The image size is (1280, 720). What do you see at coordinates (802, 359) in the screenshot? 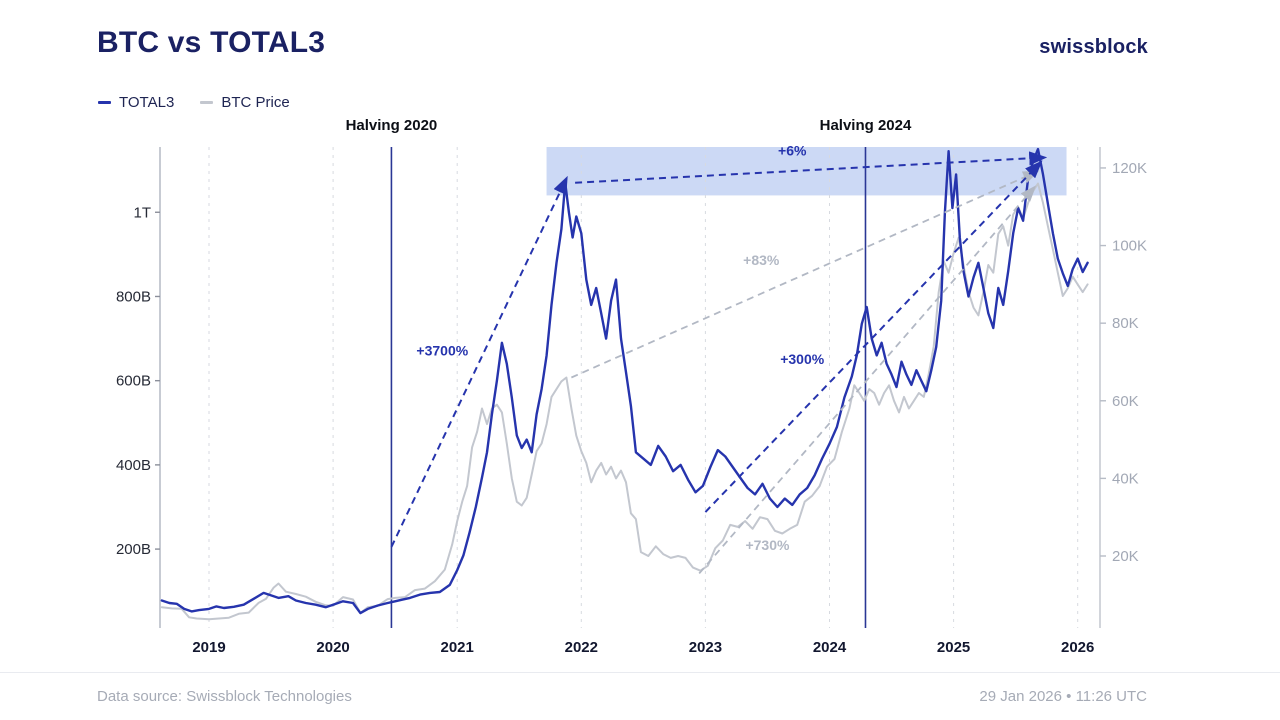
I see `arrow-label-300pct: +300%` at bounding box center [802, 359].